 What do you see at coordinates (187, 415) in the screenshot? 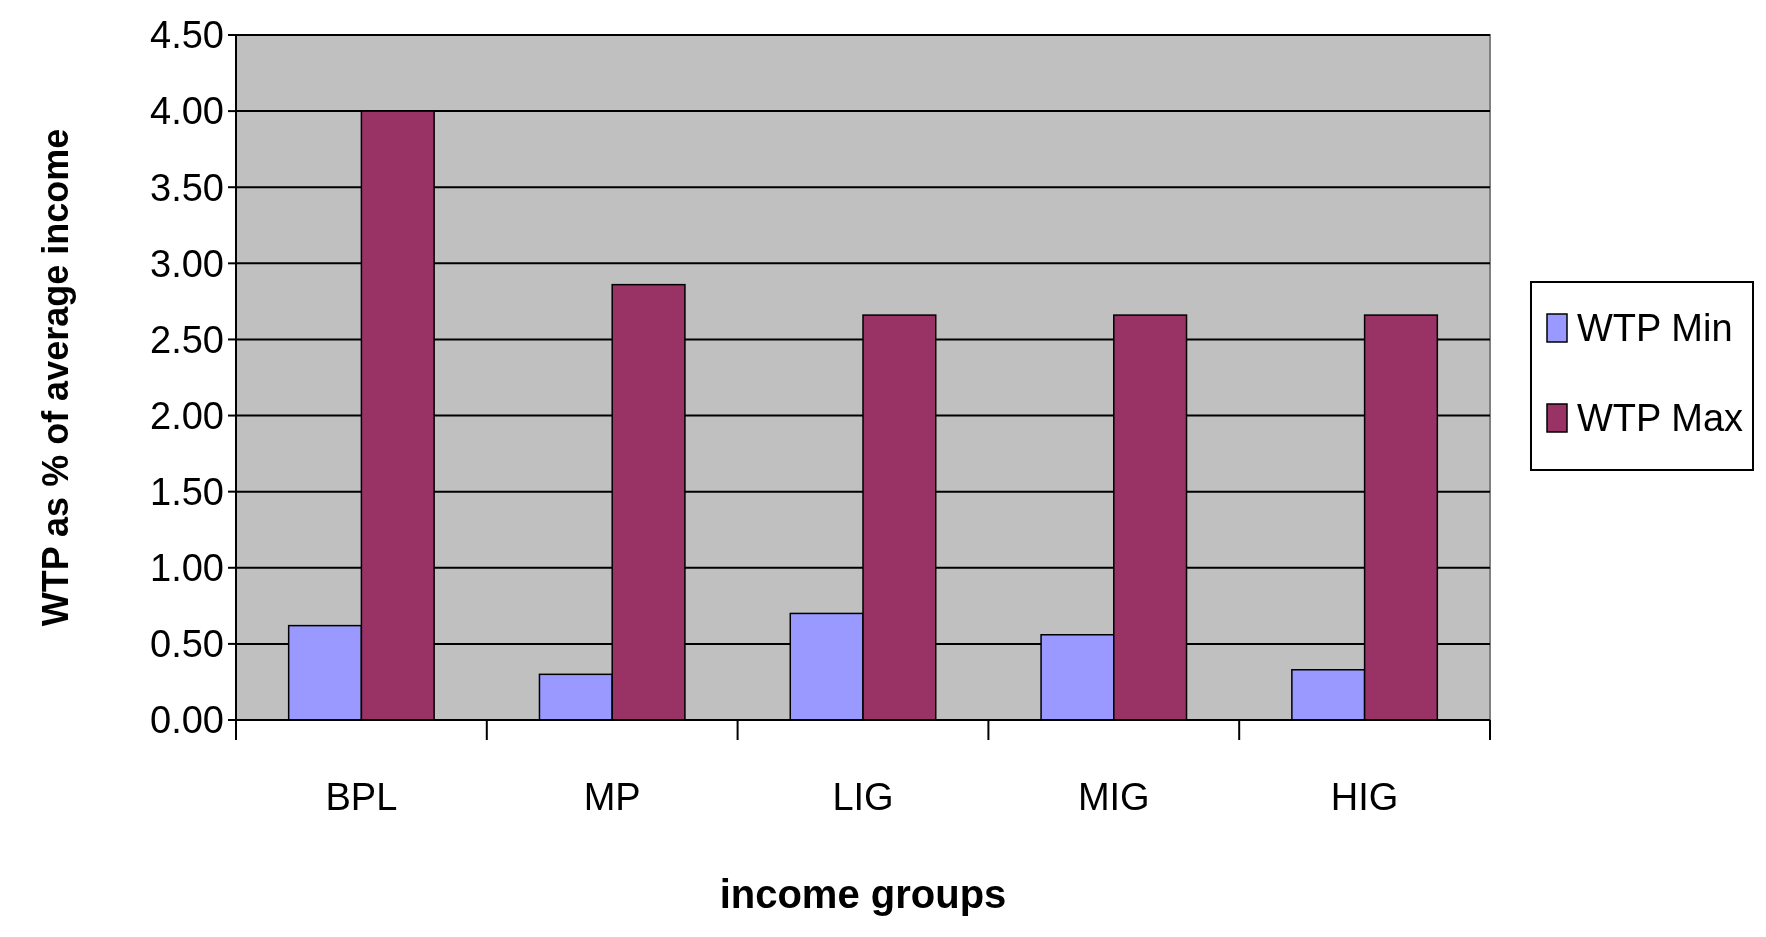
I see `y-tick-label: 2.00` at bounding box center [187, 415].